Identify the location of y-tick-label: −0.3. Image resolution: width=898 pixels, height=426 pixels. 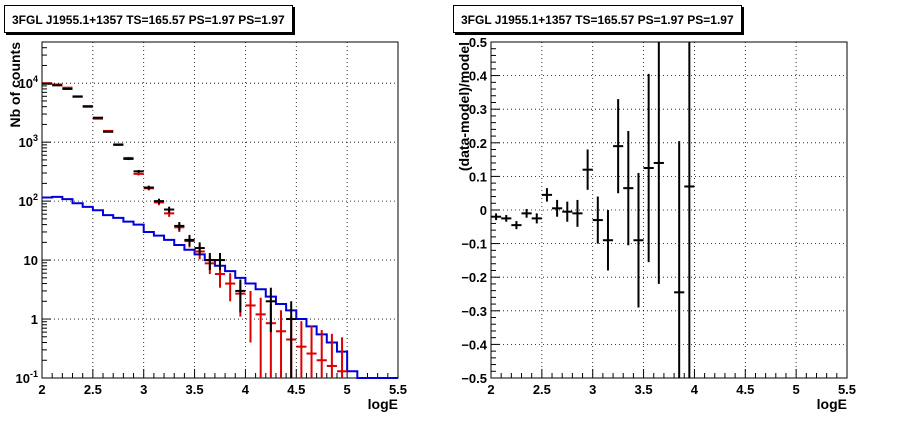
(474, 311).